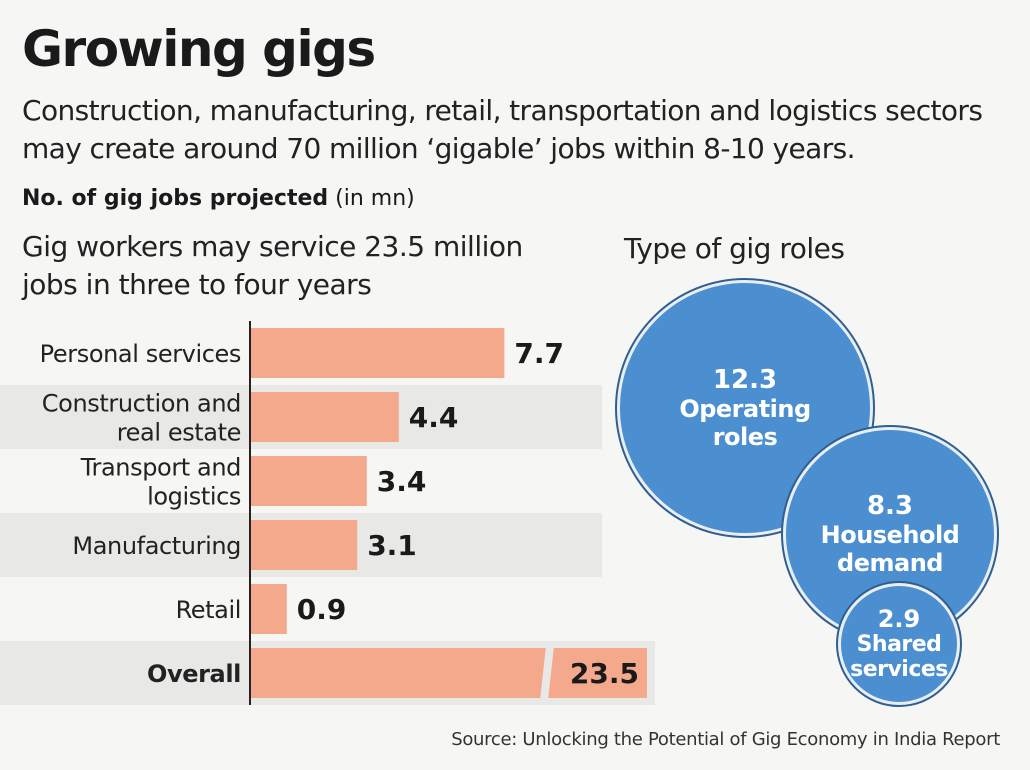  What do you see at coordinates (547, 673) in the screenshot?
I see `axis-break` at bounding box center [547, 673].